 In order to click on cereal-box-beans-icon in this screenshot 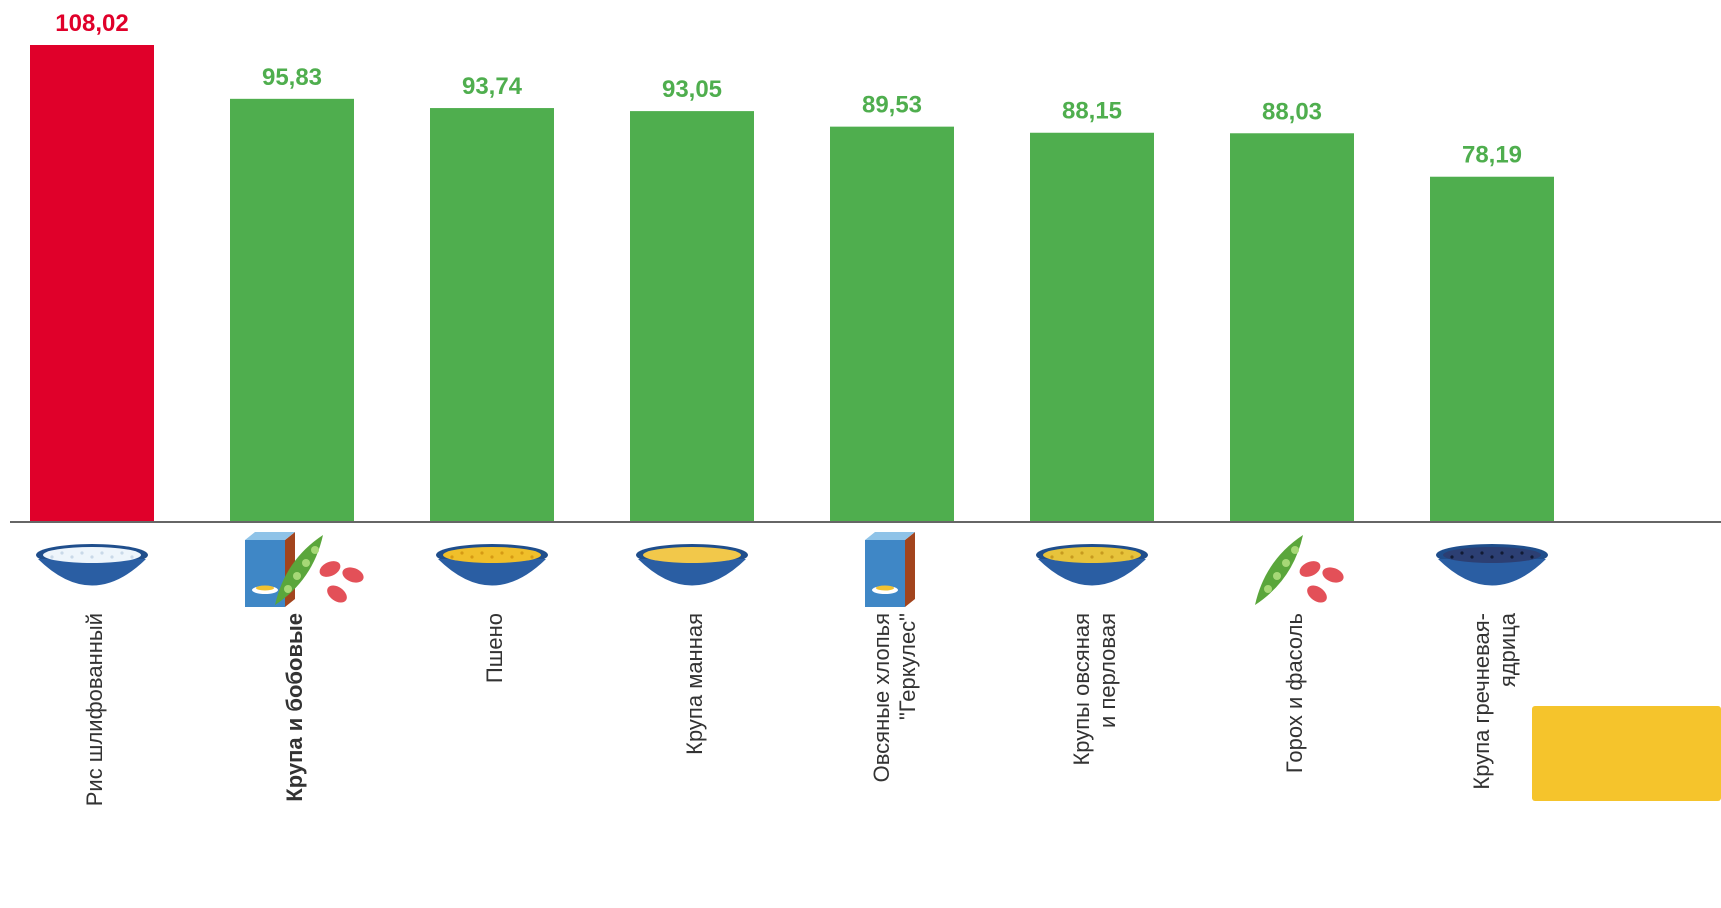, I will do `click(304, 569)`.